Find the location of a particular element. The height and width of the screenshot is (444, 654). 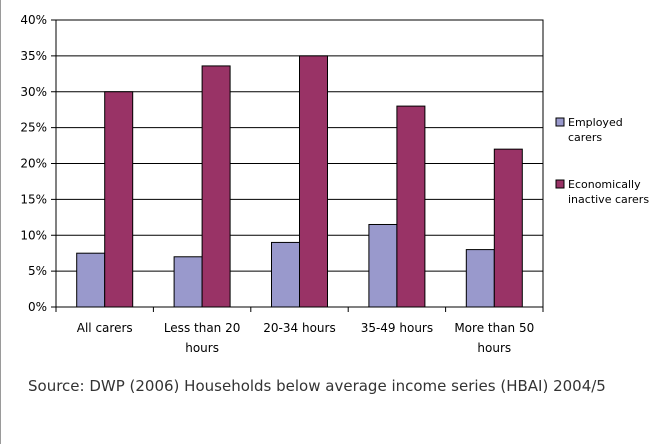

x-tick-label: All carers is located at coordinates (105, 328).